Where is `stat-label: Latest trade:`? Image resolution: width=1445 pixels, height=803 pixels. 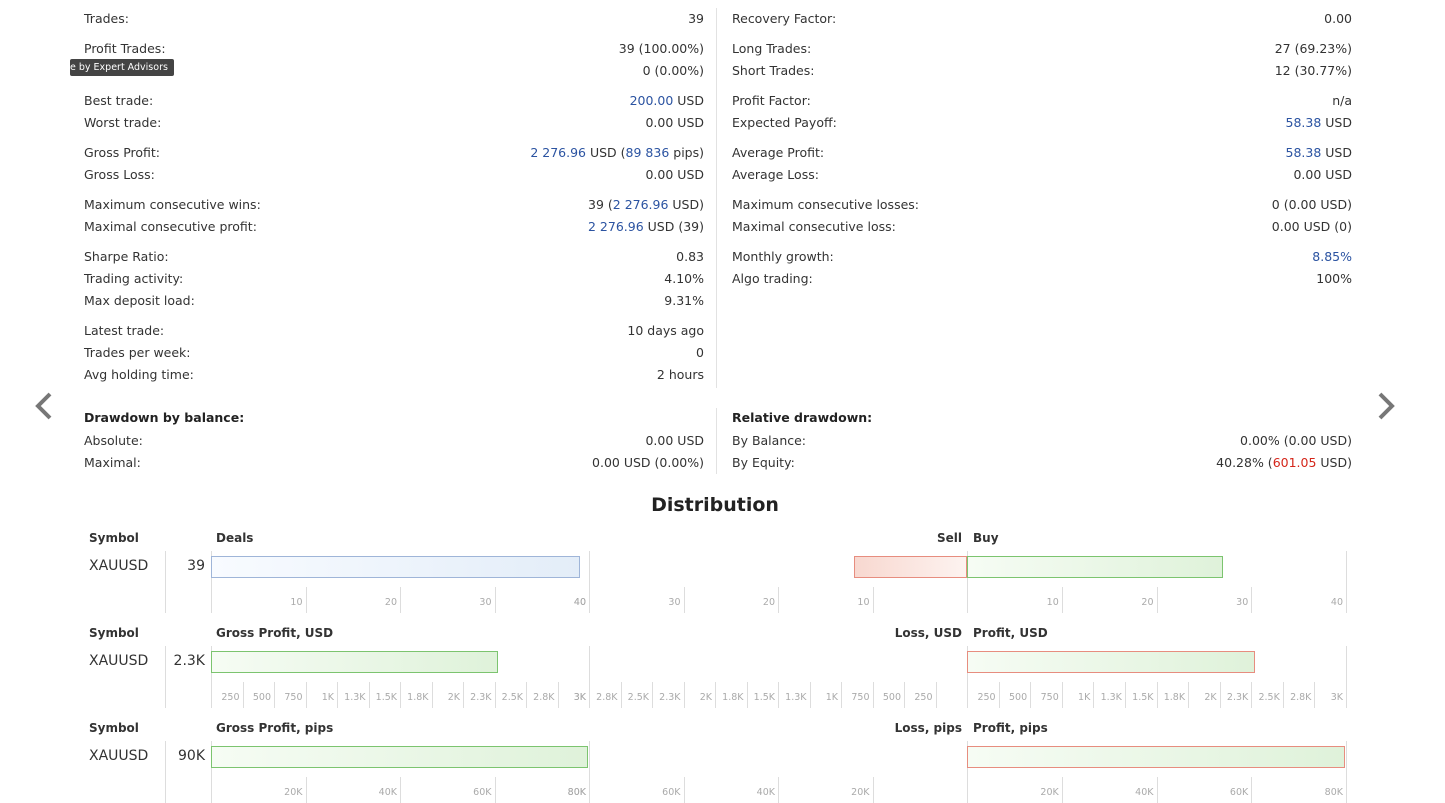
stat-label: Latest trade: is located at coordinates (124, 330).